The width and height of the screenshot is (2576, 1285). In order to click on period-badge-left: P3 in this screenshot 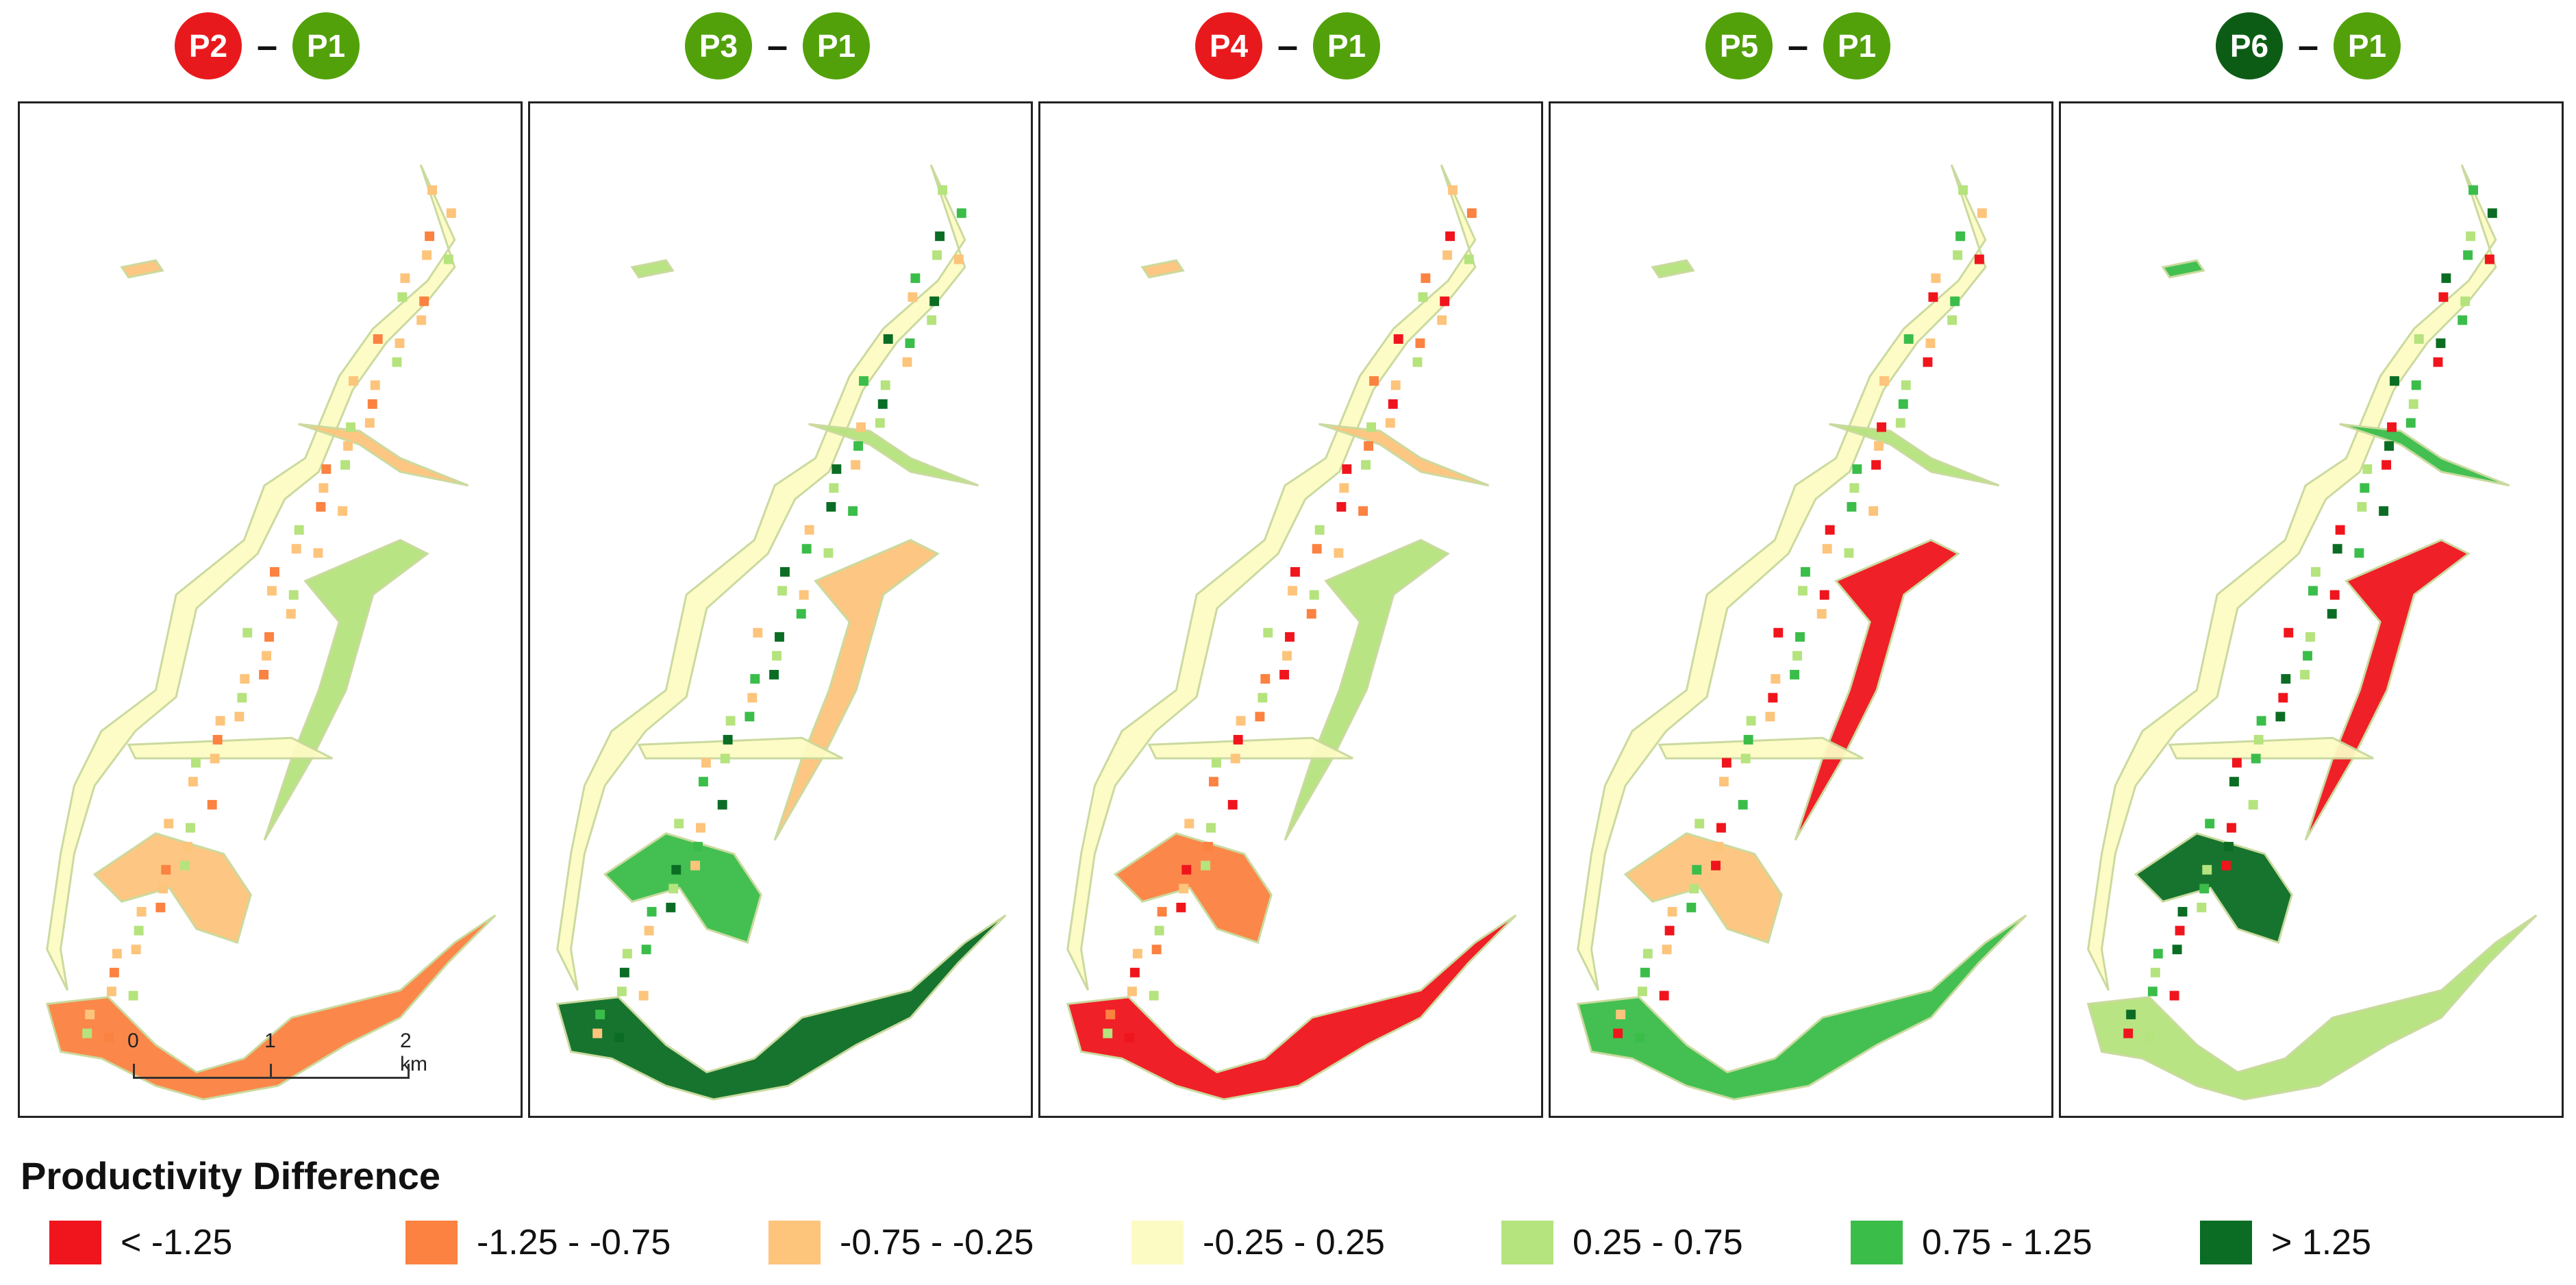, I will do `click(718, 45)`.